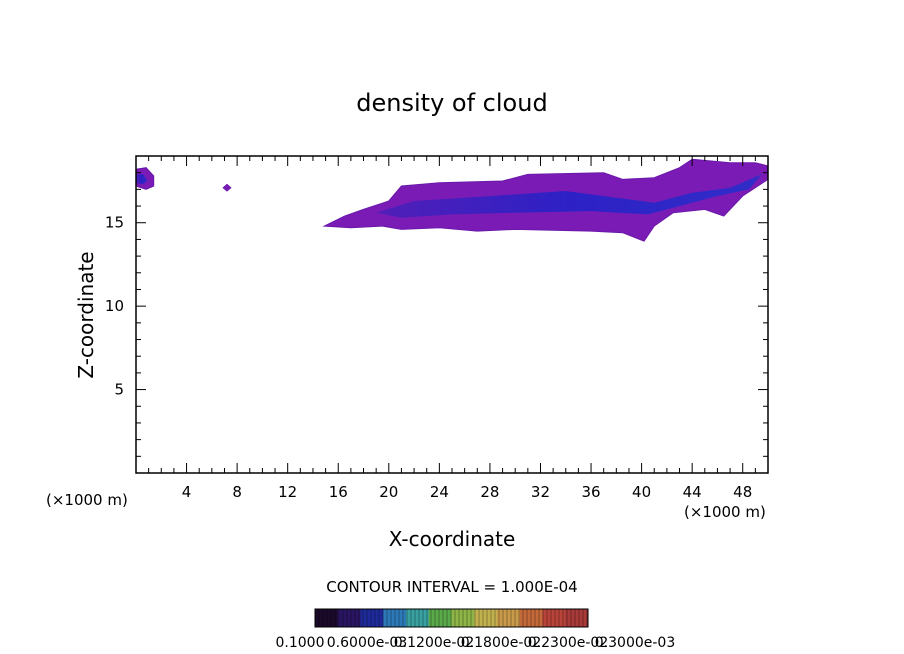 This screenshot has height=654, width=904. What do you see at coordinates (87, 500) in the screenshot?
I see `x-unit-label-left: (×1000 m)` at bounding box center [87, 500].